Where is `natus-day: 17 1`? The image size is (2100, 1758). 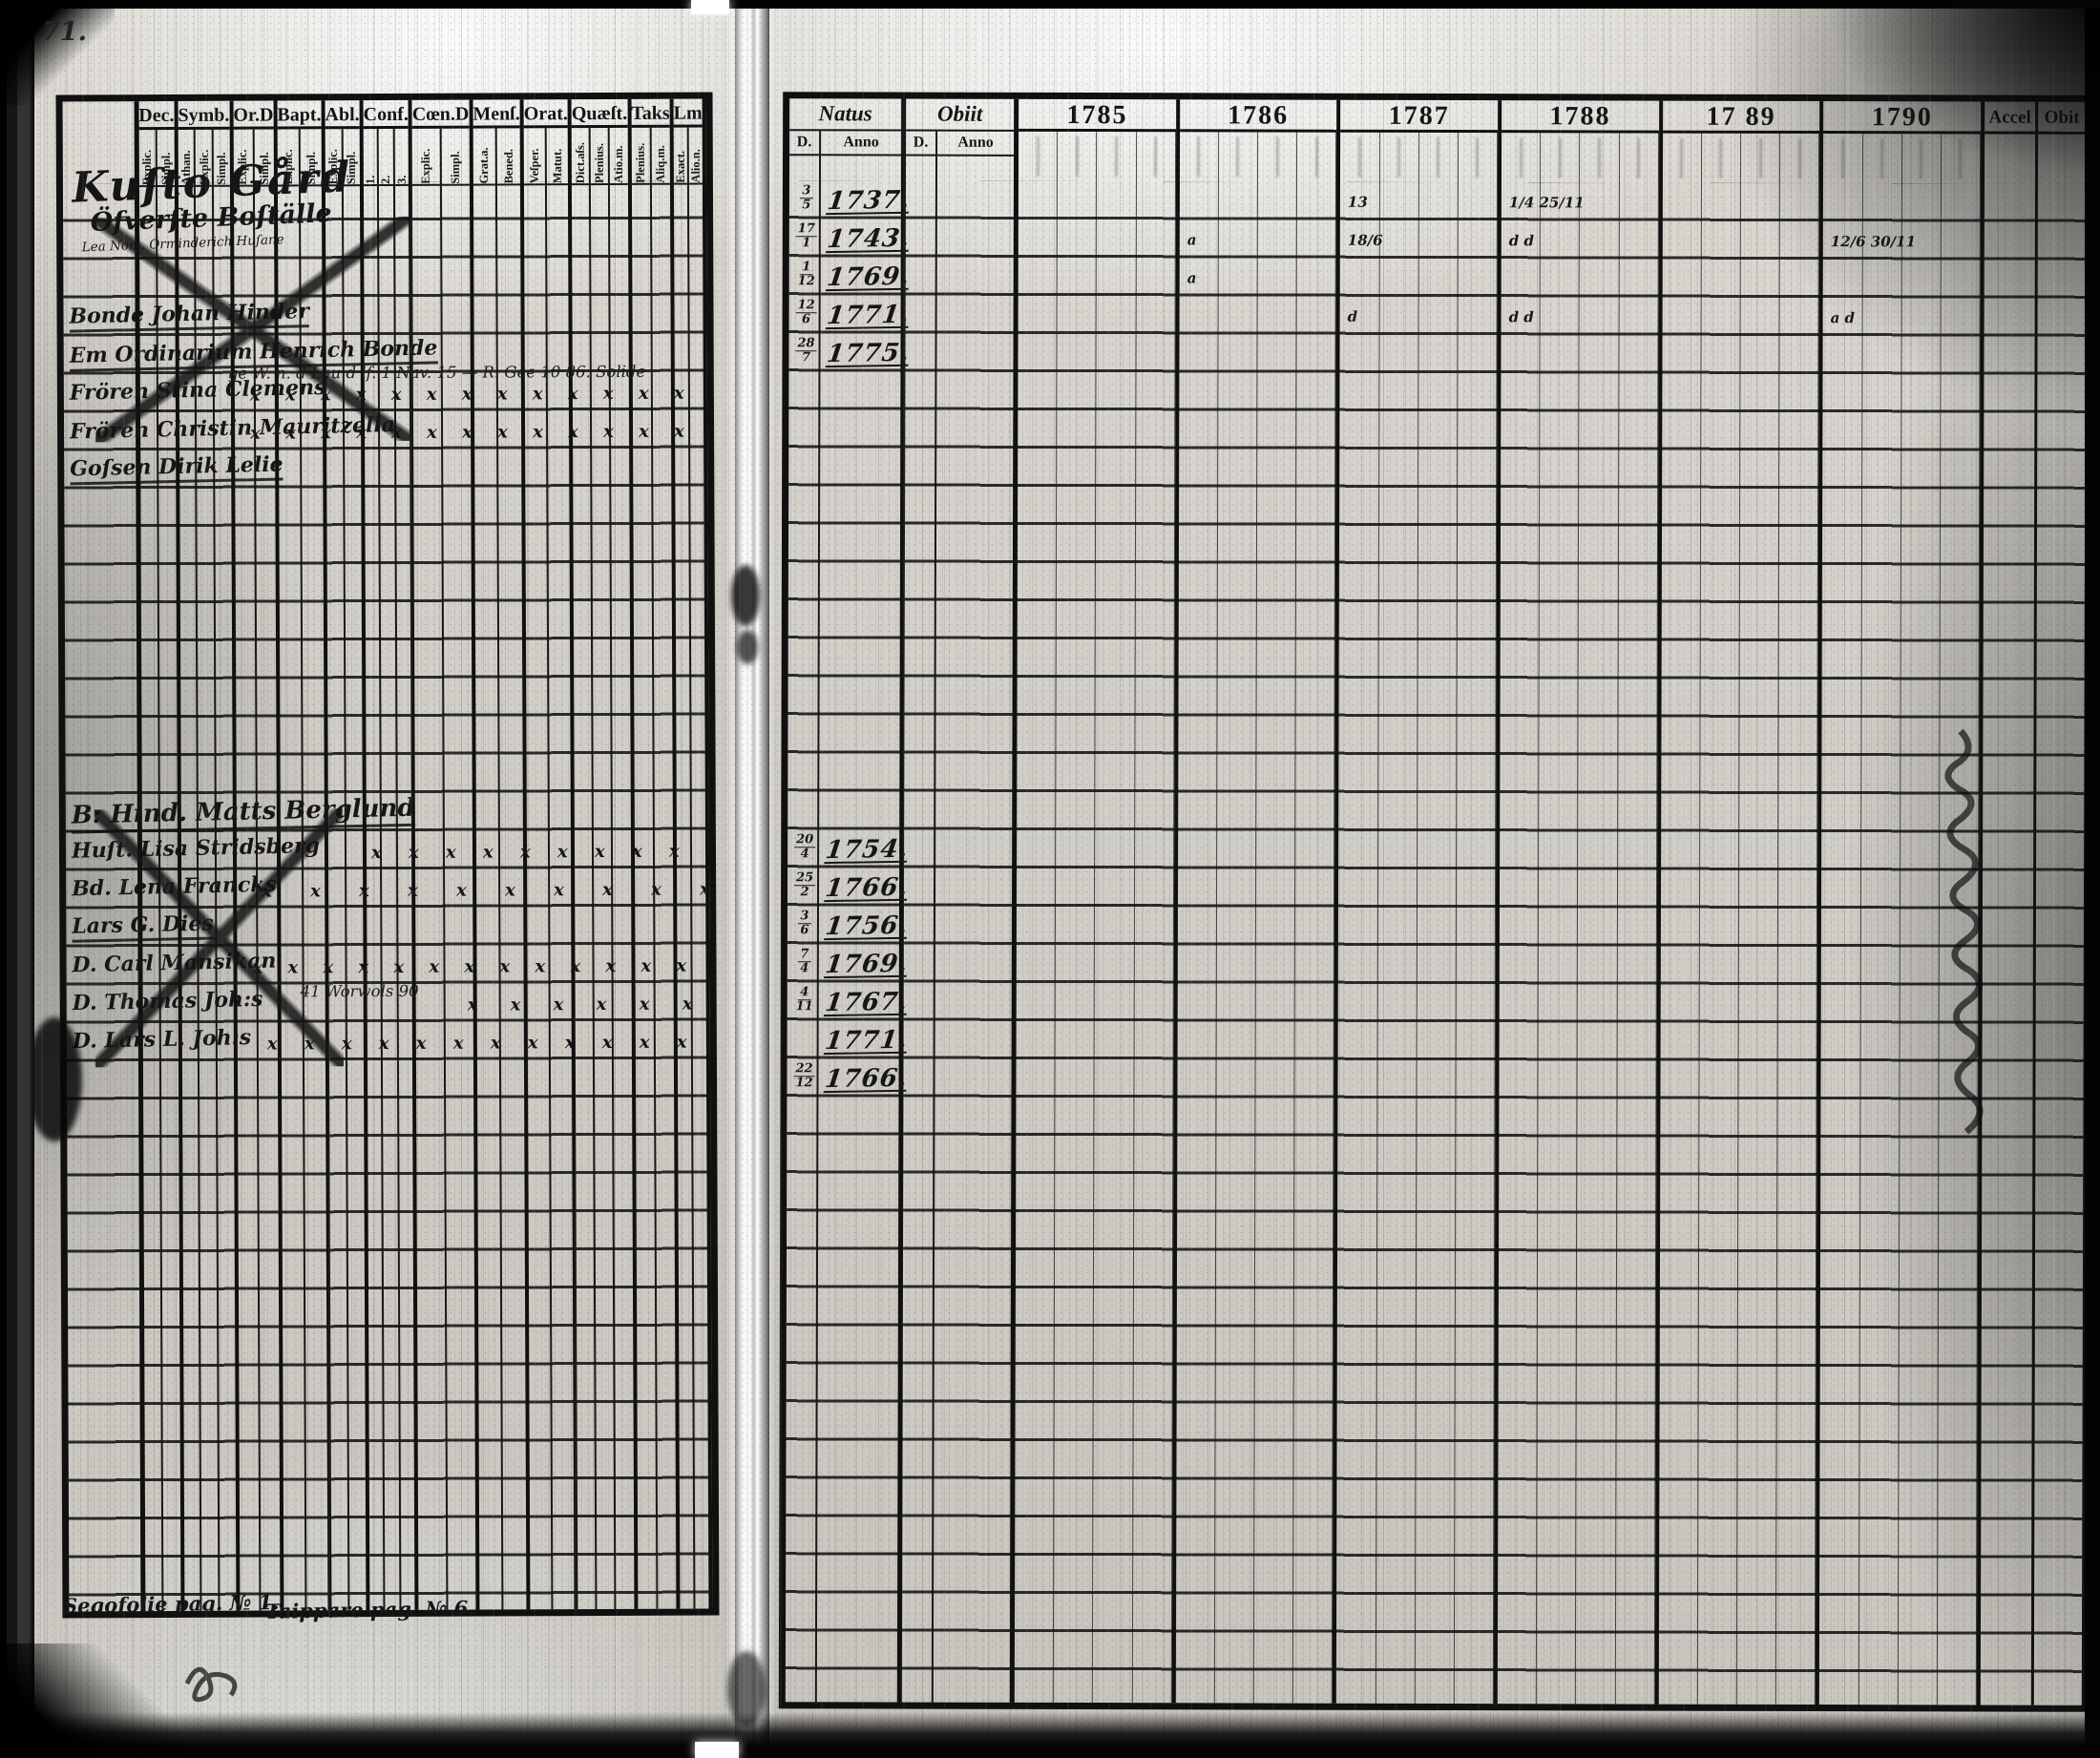 natus-day: 17 1 is located at coordinates (806, 235).